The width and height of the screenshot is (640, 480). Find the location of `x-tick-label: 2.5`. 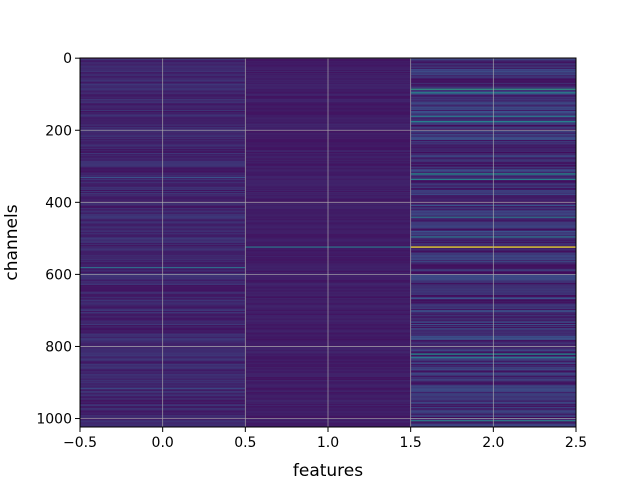

x-tick-label: 2.5 is located at coordinates (576, 443).